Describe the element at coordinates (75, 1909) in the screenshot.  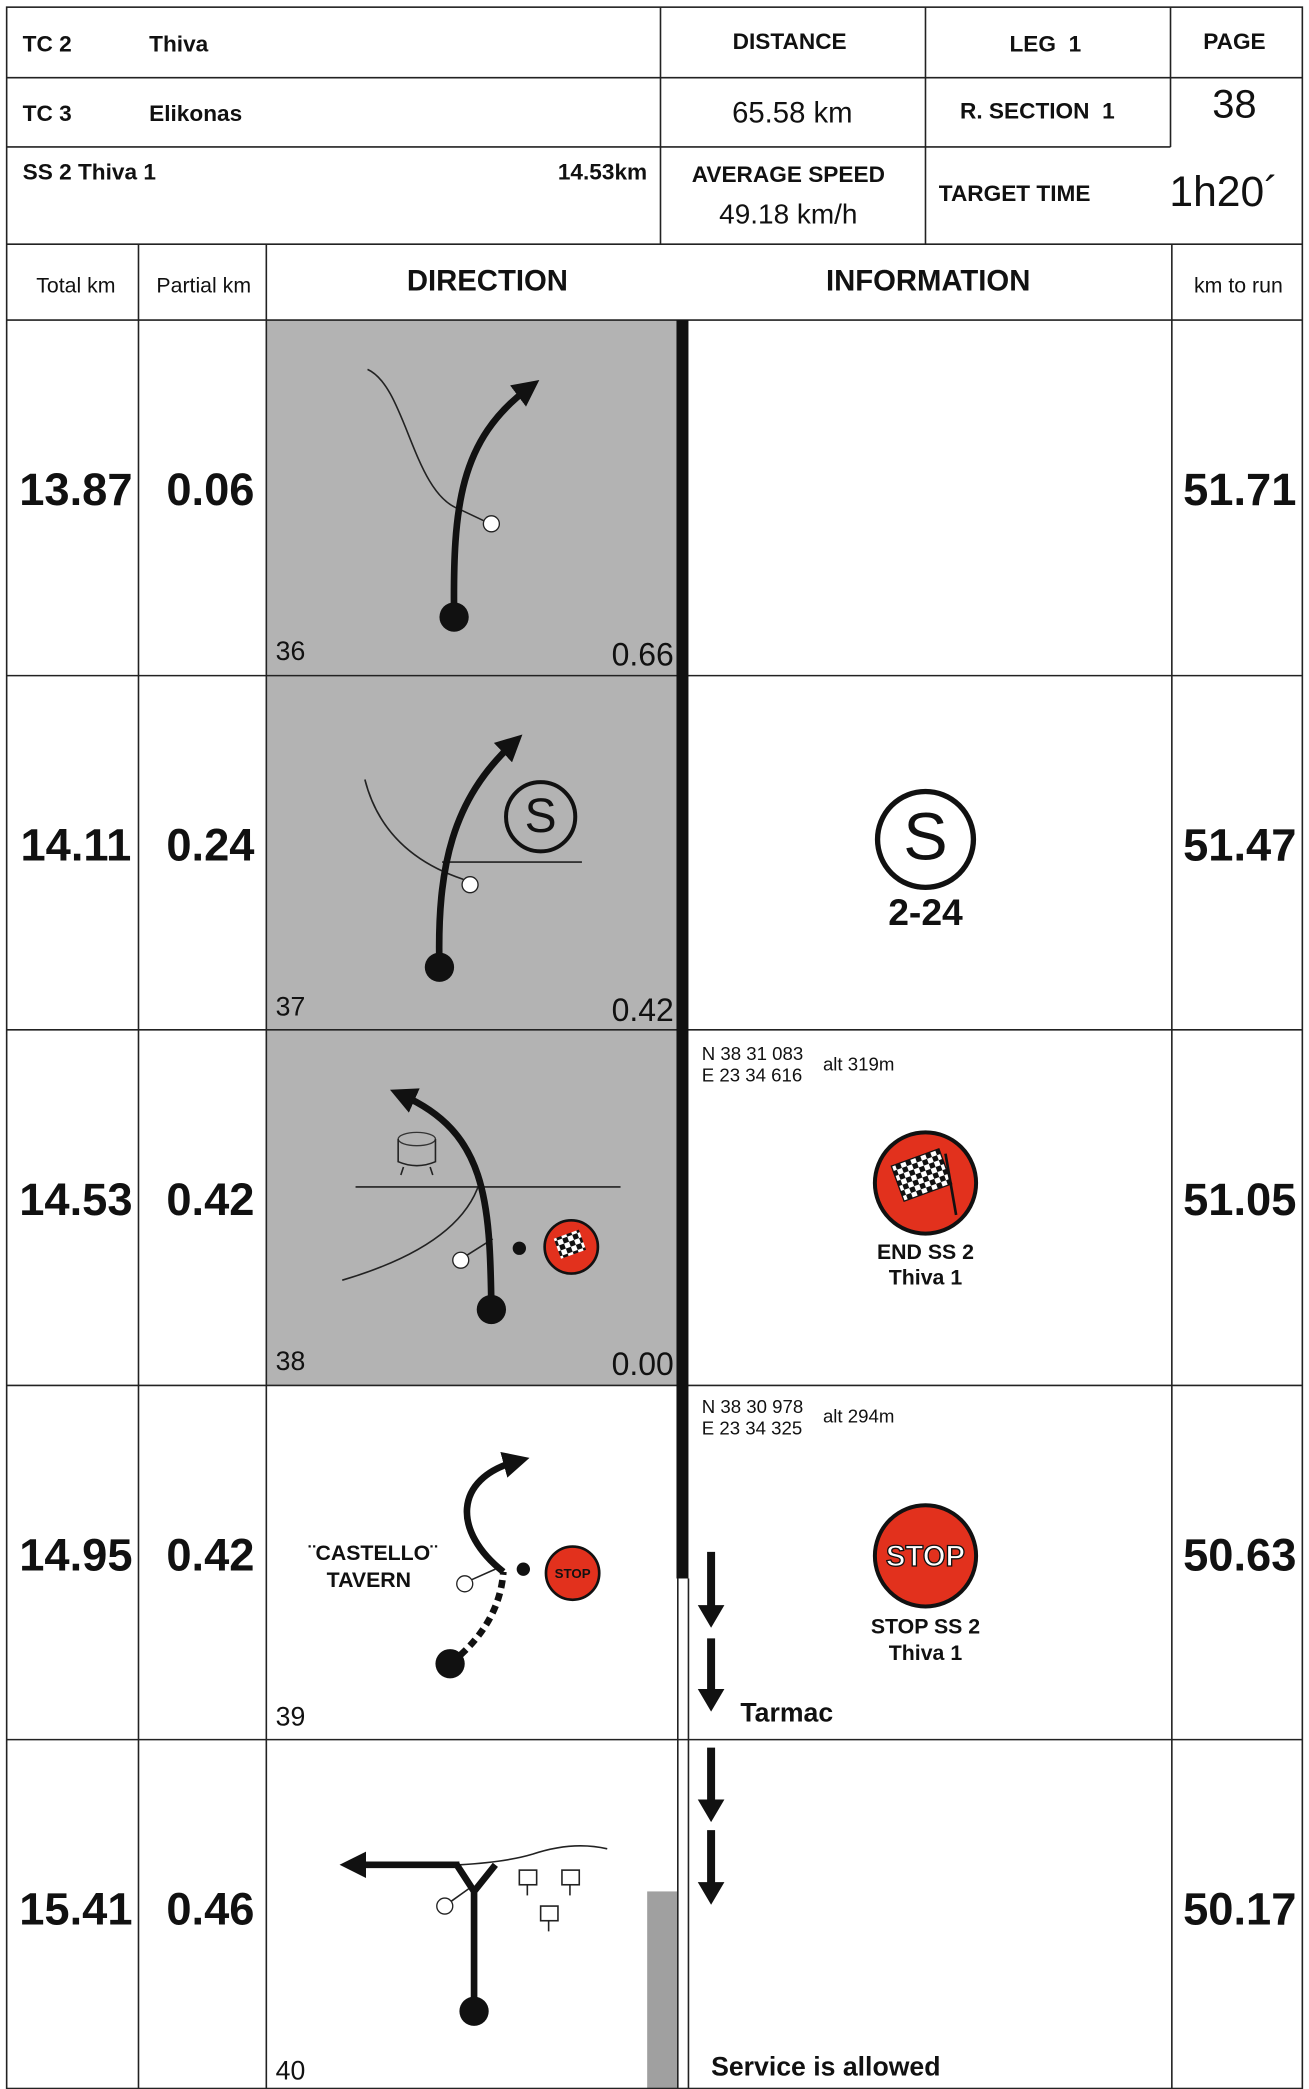
I see `total-km: 15.41` at that location.